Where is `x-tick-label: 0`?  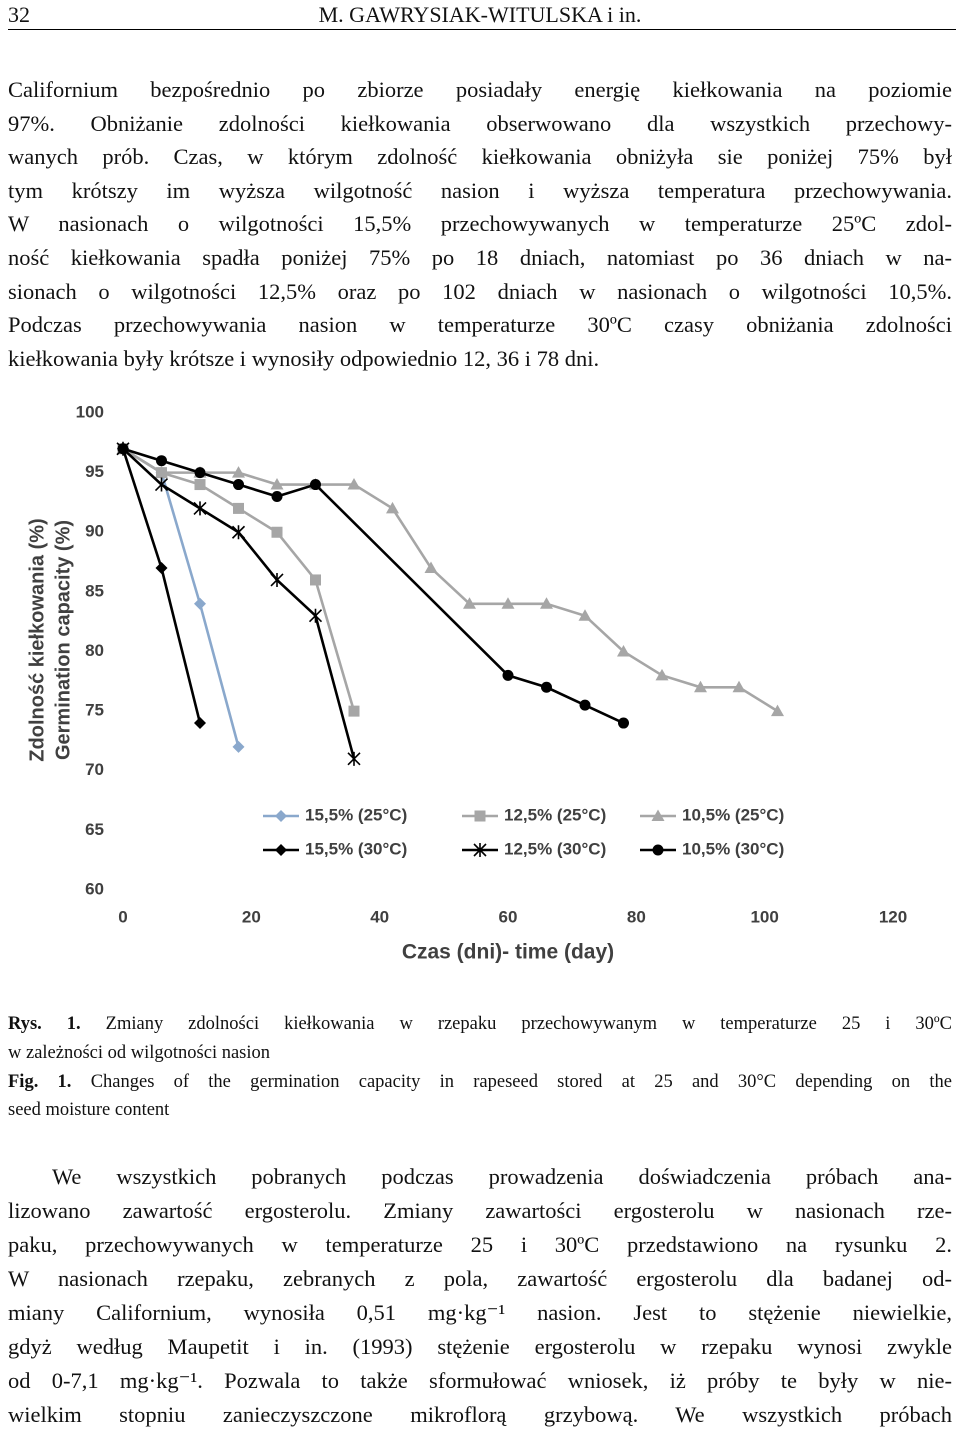 x-tick-label: 0 is located at coordinates (122, 916).